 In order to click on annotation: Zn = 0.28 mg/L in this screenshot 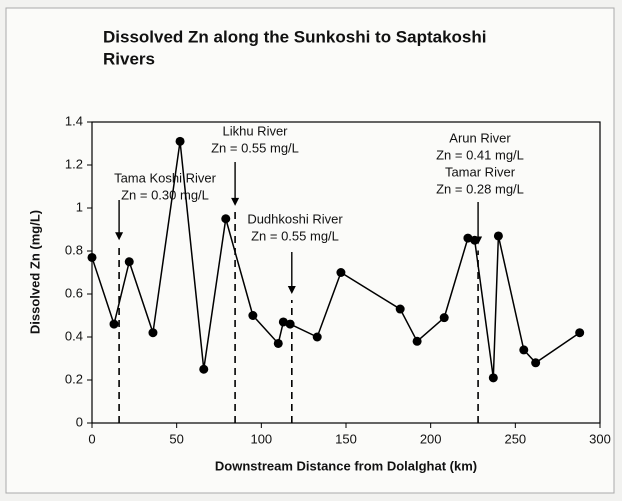, I will do `click(480, 188)`.